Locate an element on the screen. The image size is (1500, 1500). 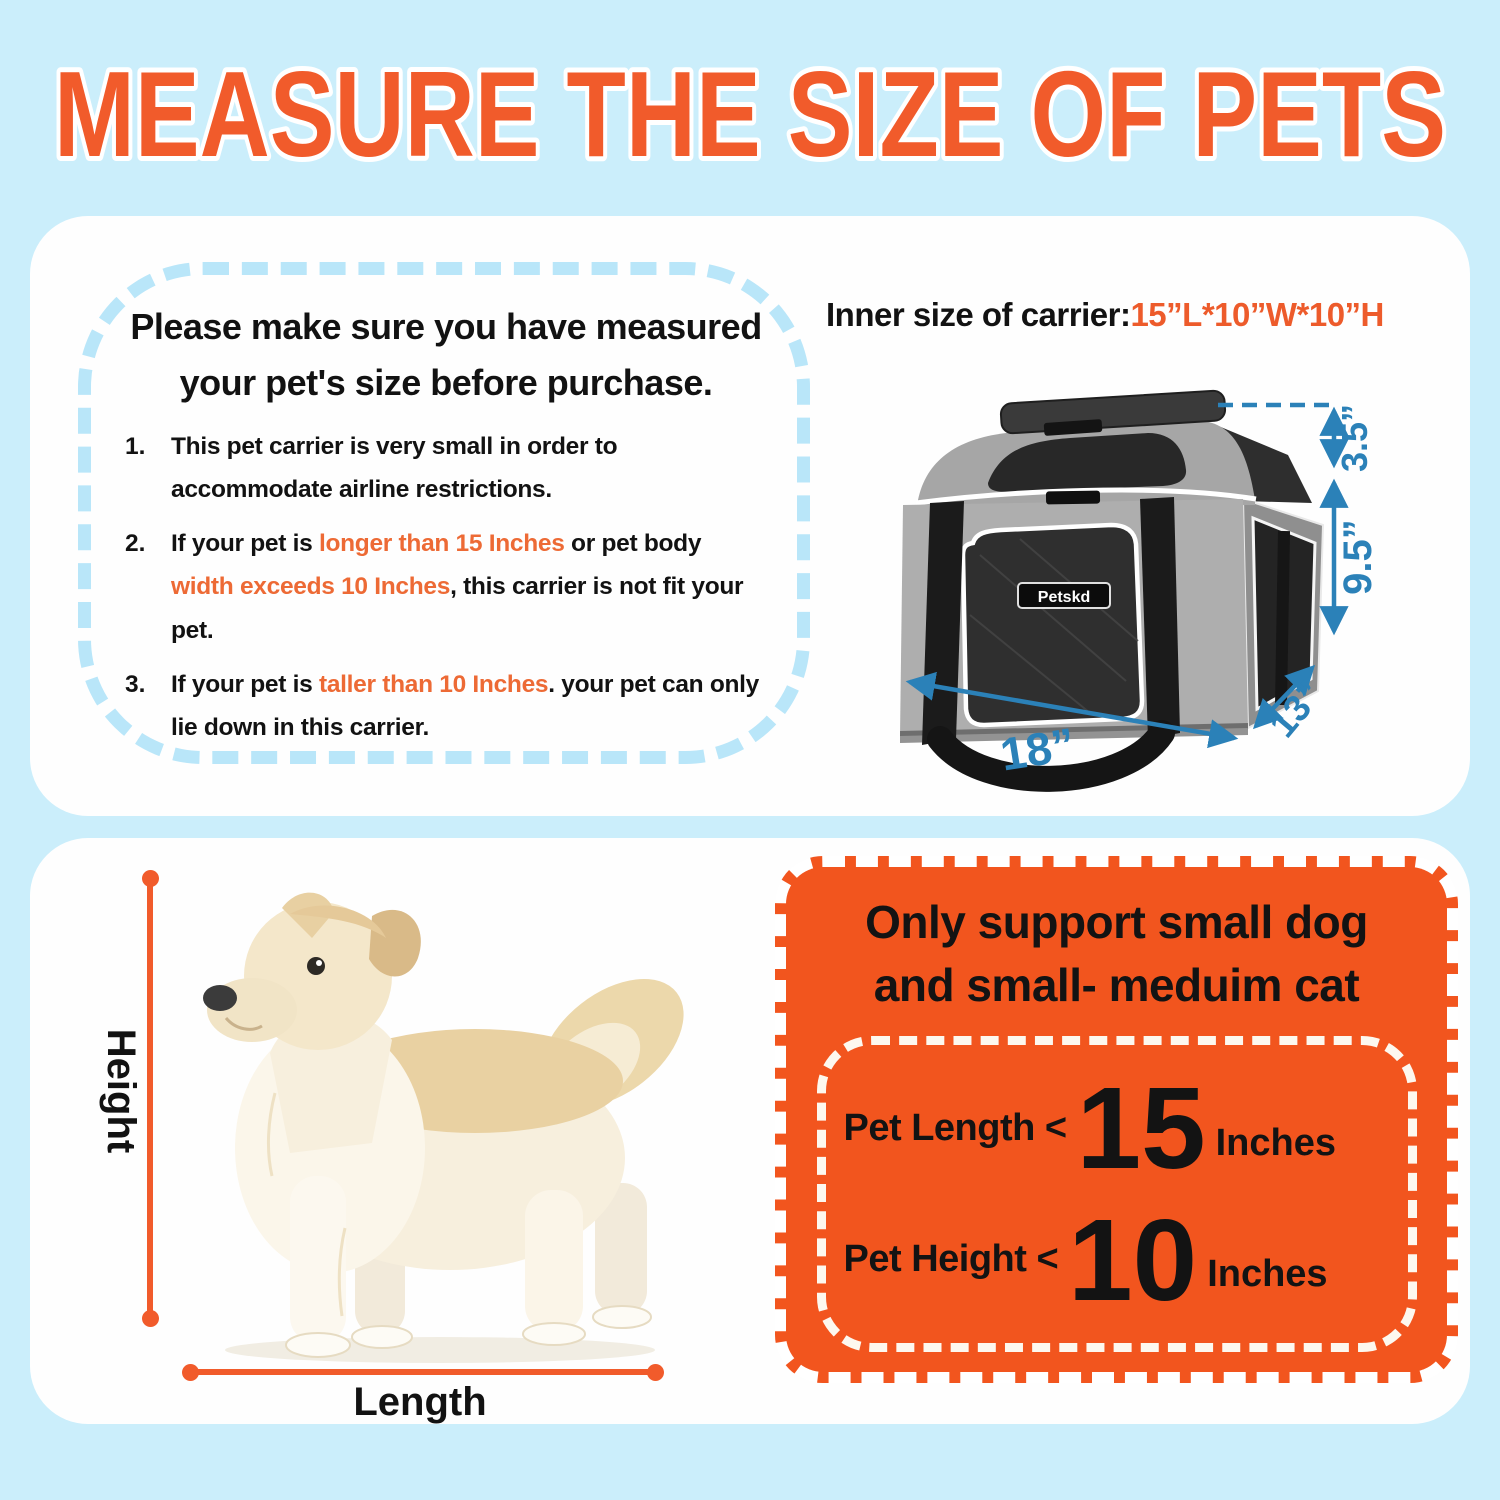
item-segment-highlight: width exceeds 10 Inches is located at coordinates (311, 587).